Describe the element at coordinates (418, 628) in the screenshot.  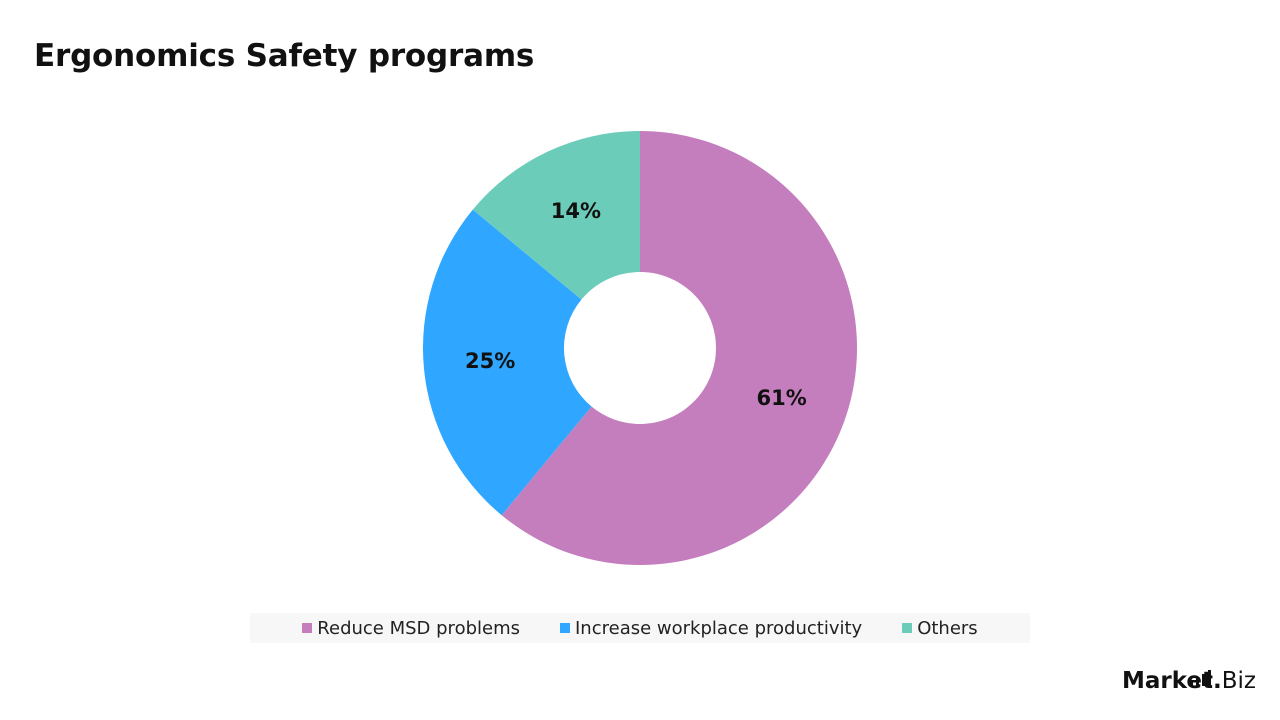
I see `legend-label: Reduce MSD problems` at that location.